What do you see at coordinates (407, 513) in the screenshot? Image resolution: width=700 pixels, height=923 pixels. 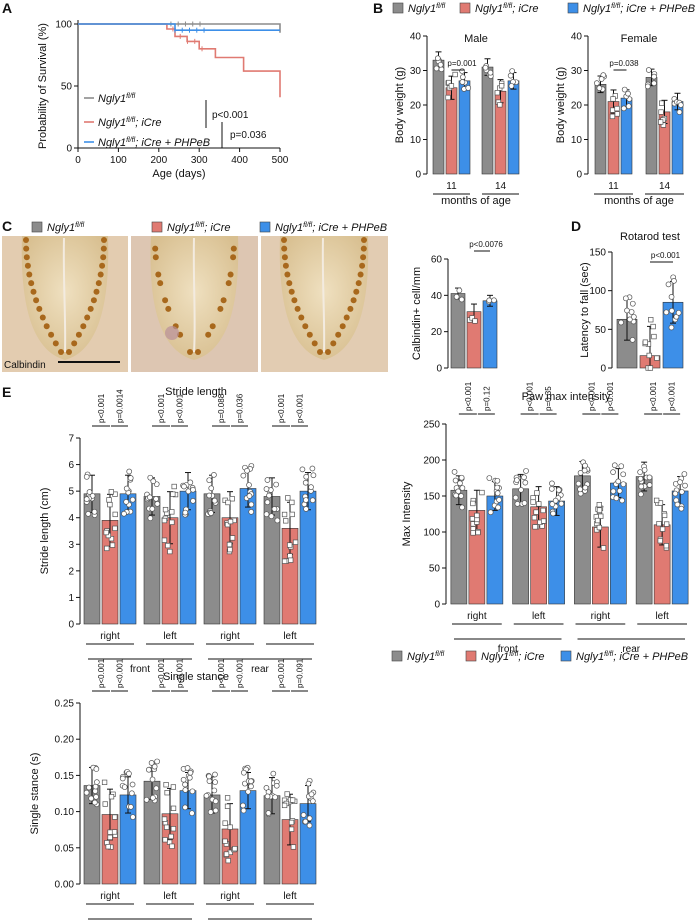 I see `e-paw-y-axis-title: Max Intensity` at bounding box center [407, 513].